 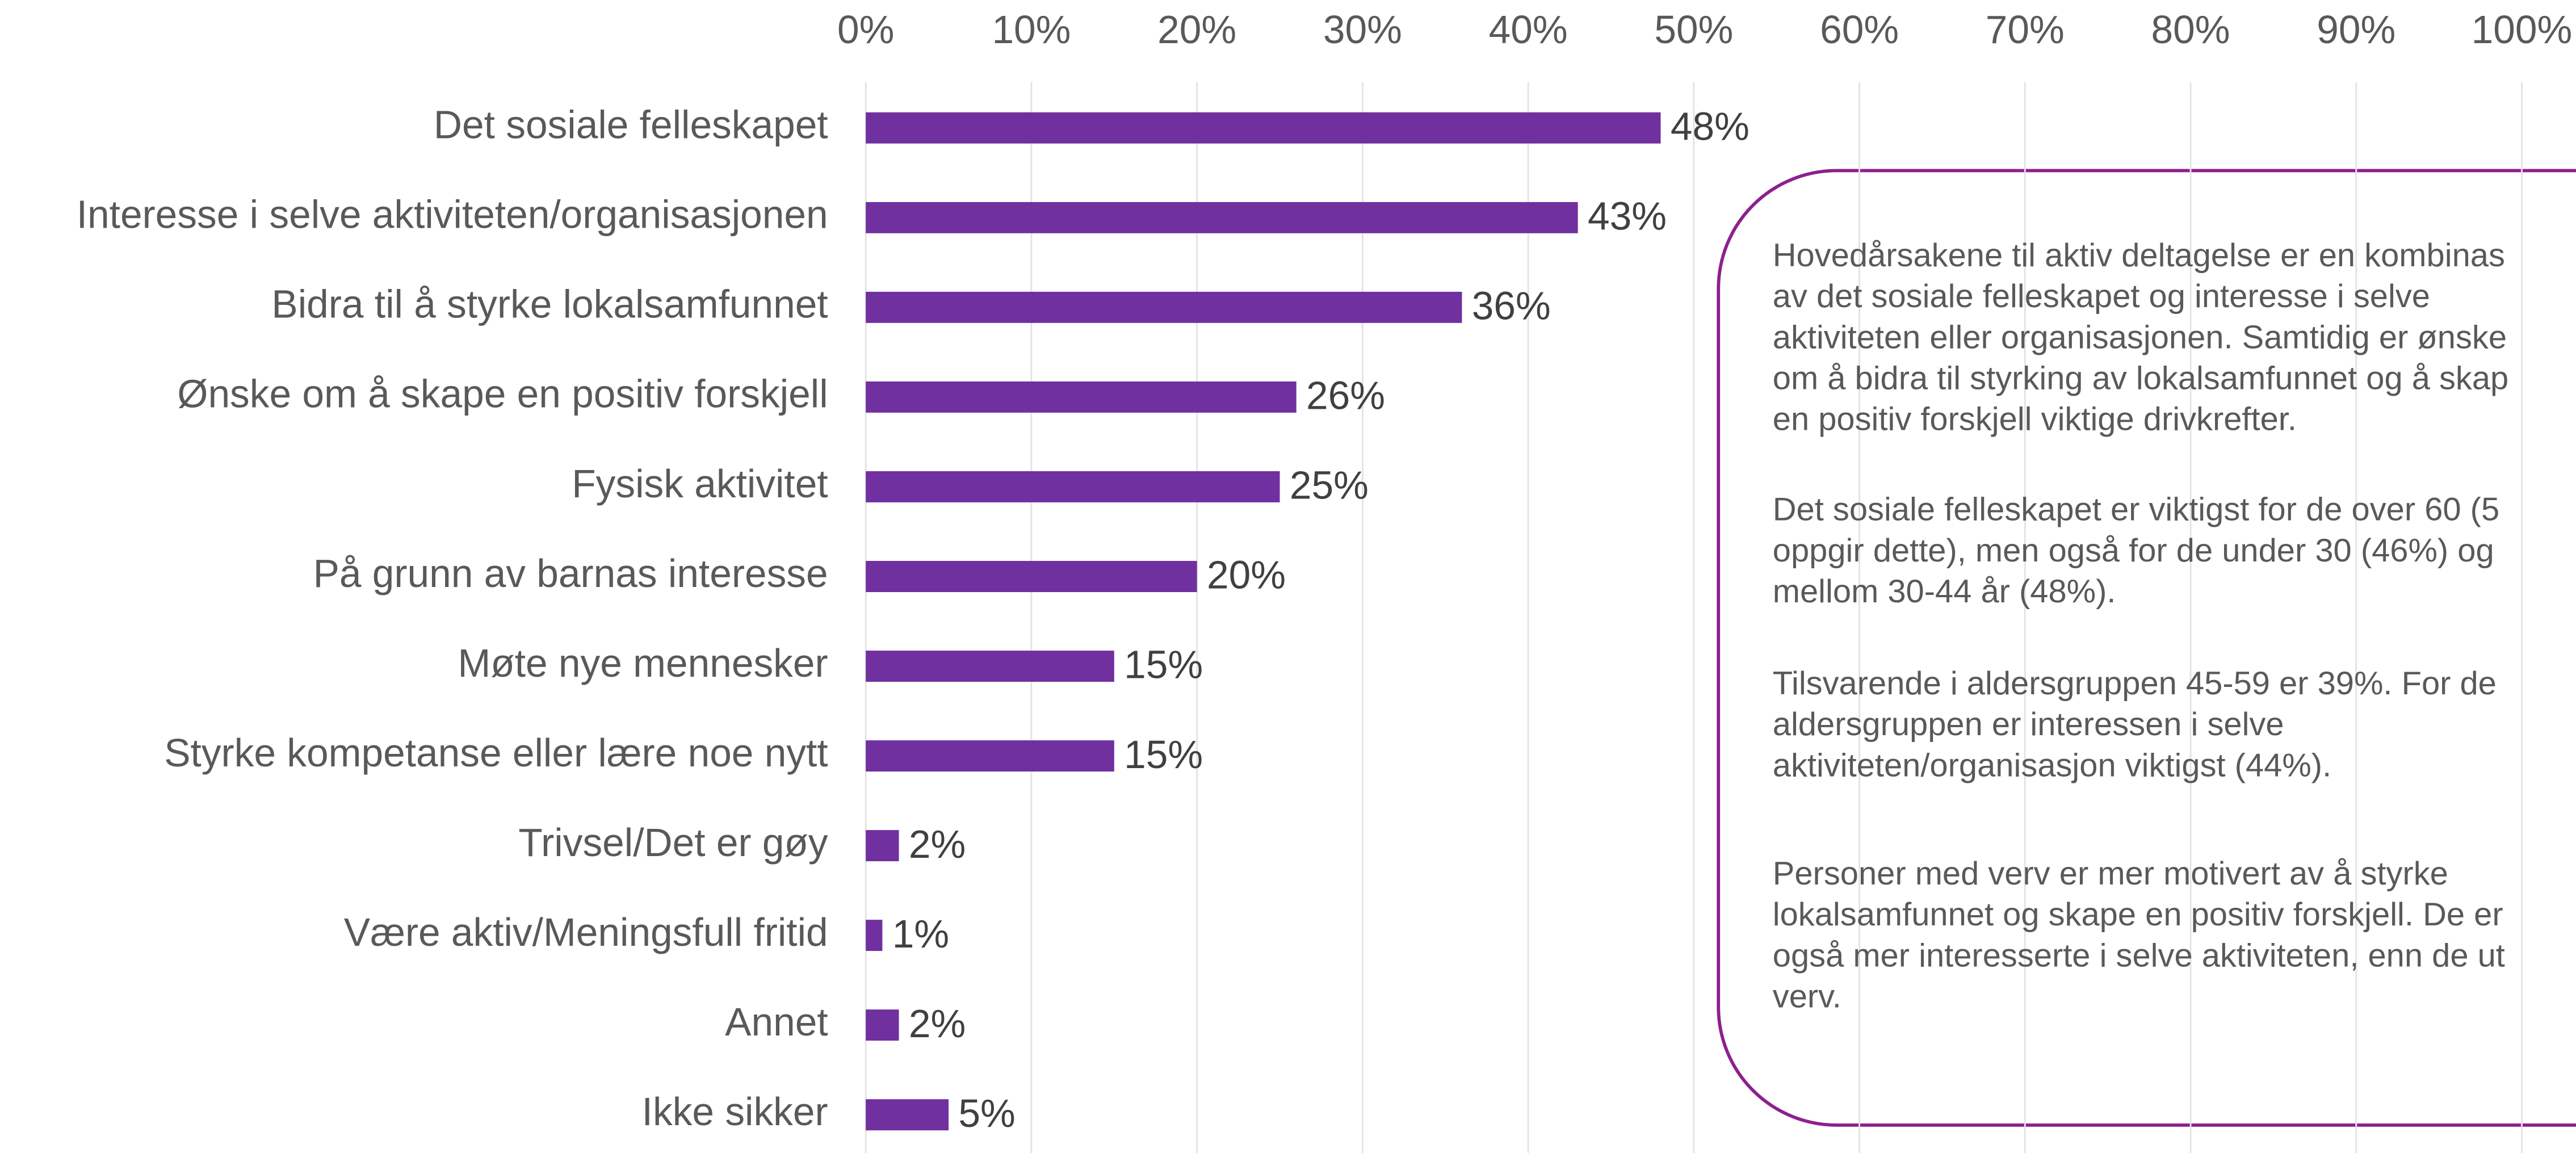 I want to click on annotation-line: verv., so click(x=1807, y=997).